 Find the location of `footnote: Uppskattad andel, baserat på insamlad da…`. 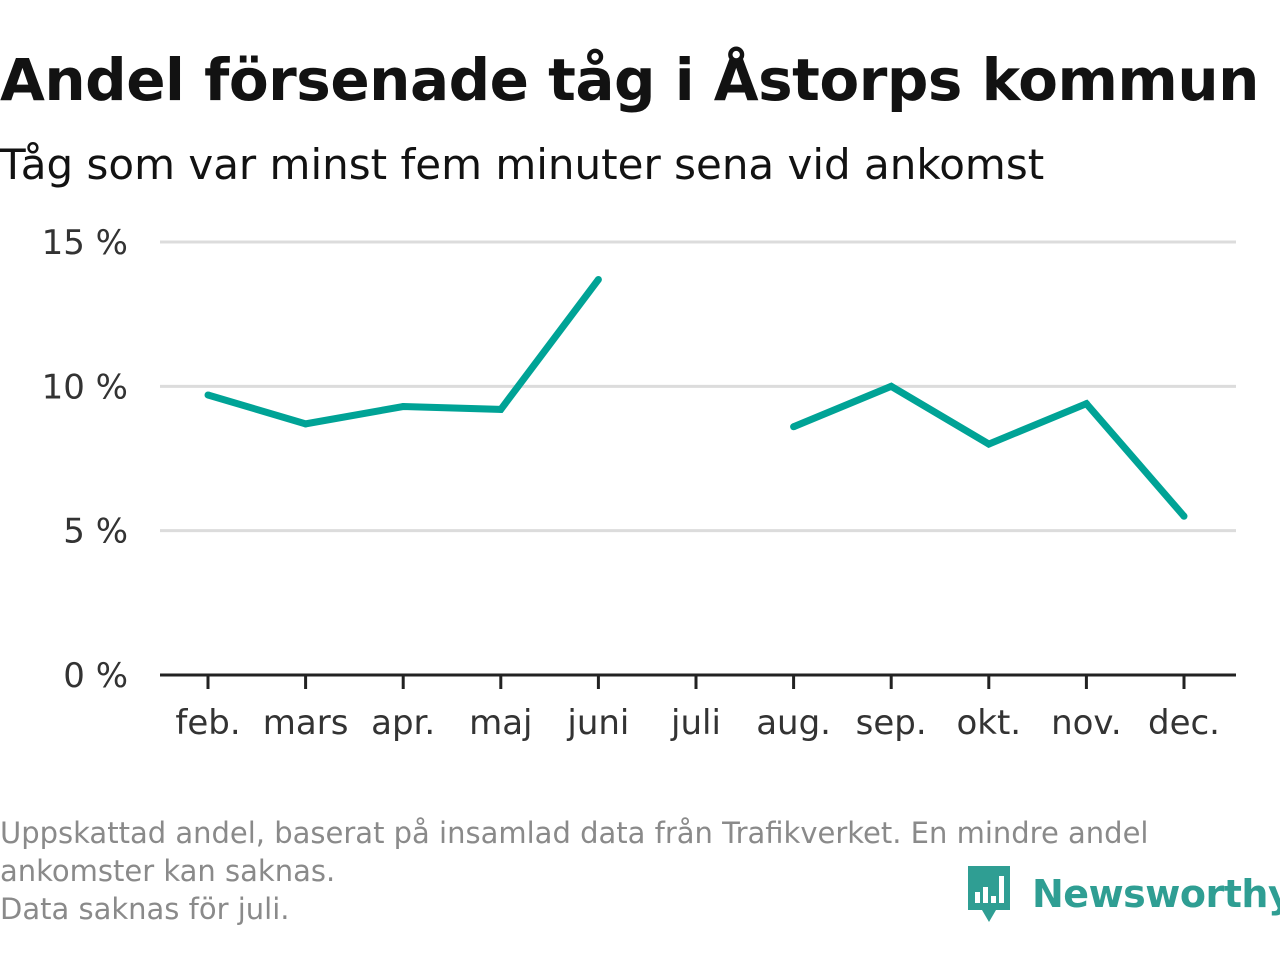

footnote: Uppskattad andel, baserat på insamlad da… is located at coordinates (635, 871).